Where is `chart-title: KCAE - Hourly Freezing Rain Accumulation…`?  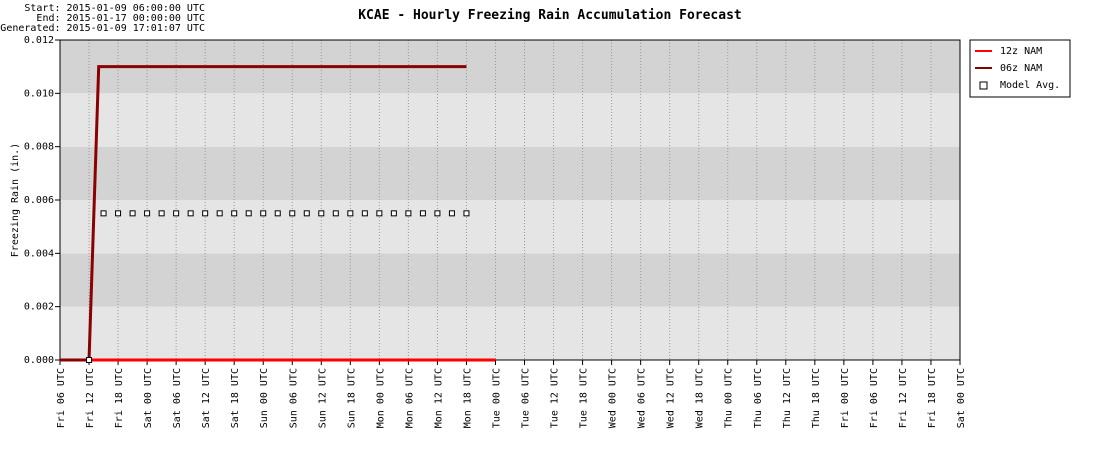
chart-title: KCAE - Hourly Freezing Rain Accumulation… is located at coordinates (550, 15).